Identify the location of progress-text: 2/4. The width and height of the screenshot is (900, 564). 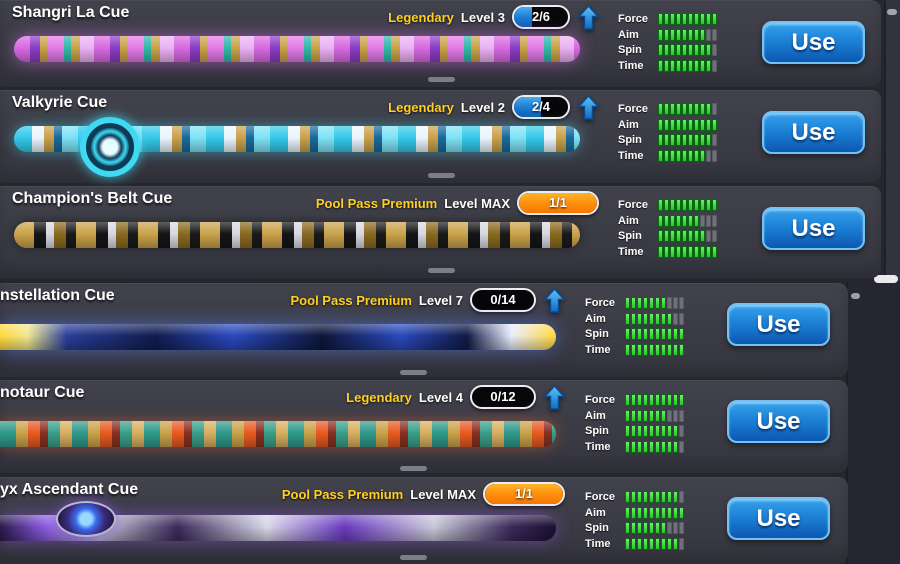
(541, 106).